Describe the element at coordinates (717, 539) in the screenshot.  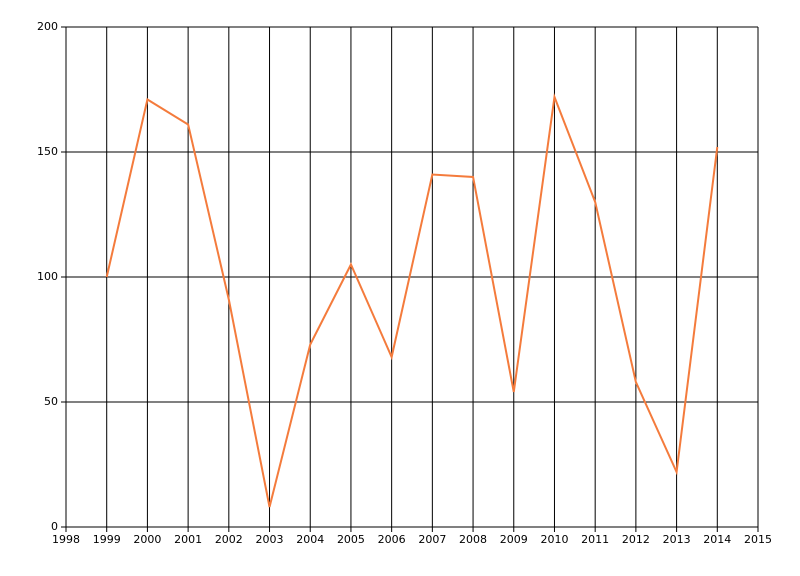
I see `x-tick-label: 2014` at that location.